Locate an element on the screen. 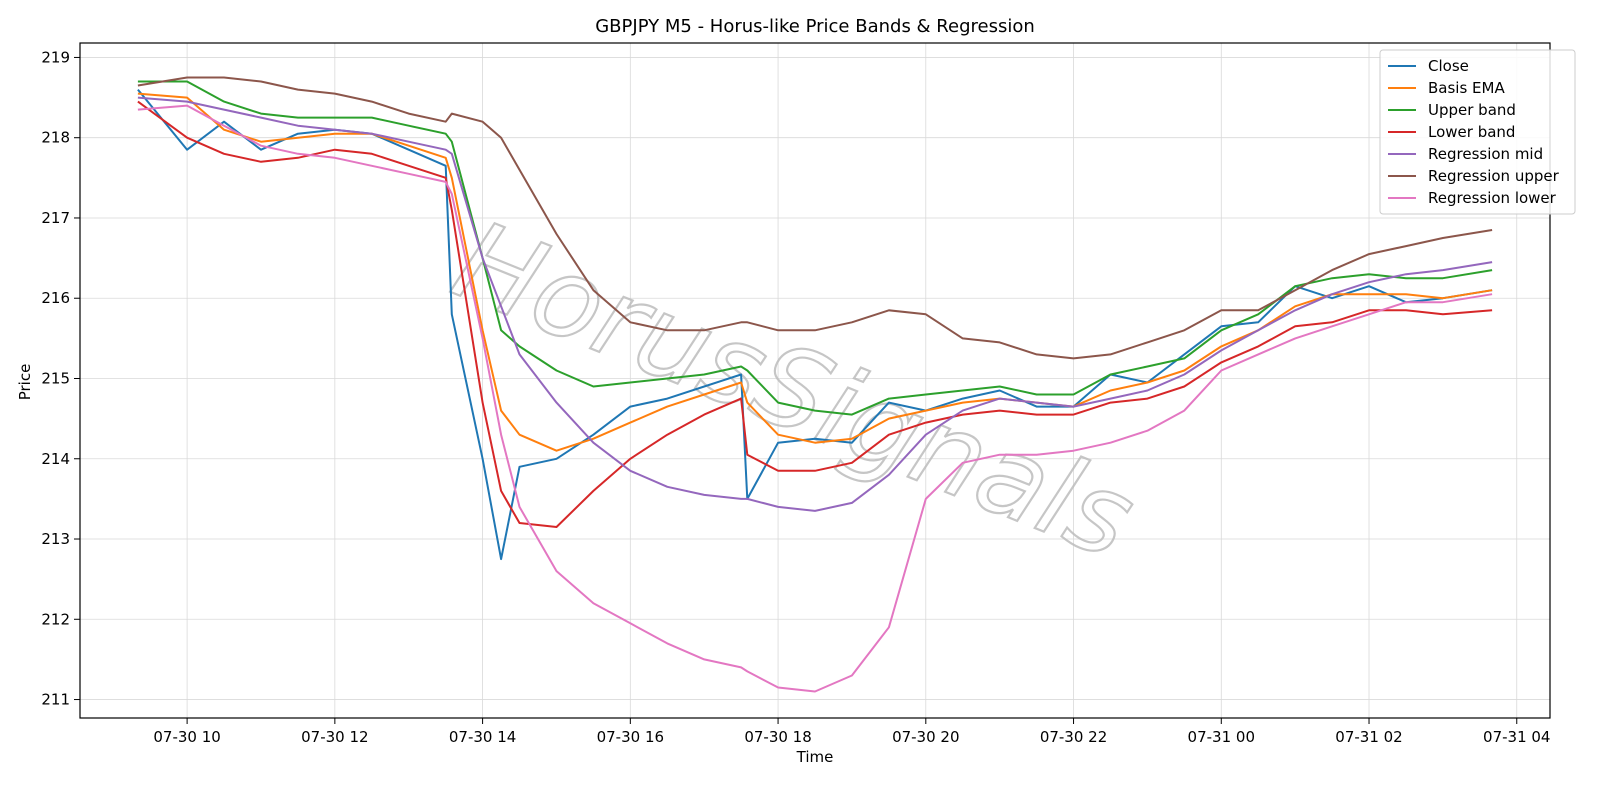 Image resolution: width=1600 pixels, height=800 pixels. y-tick-label: 219 is located at coordinates (55, 57).